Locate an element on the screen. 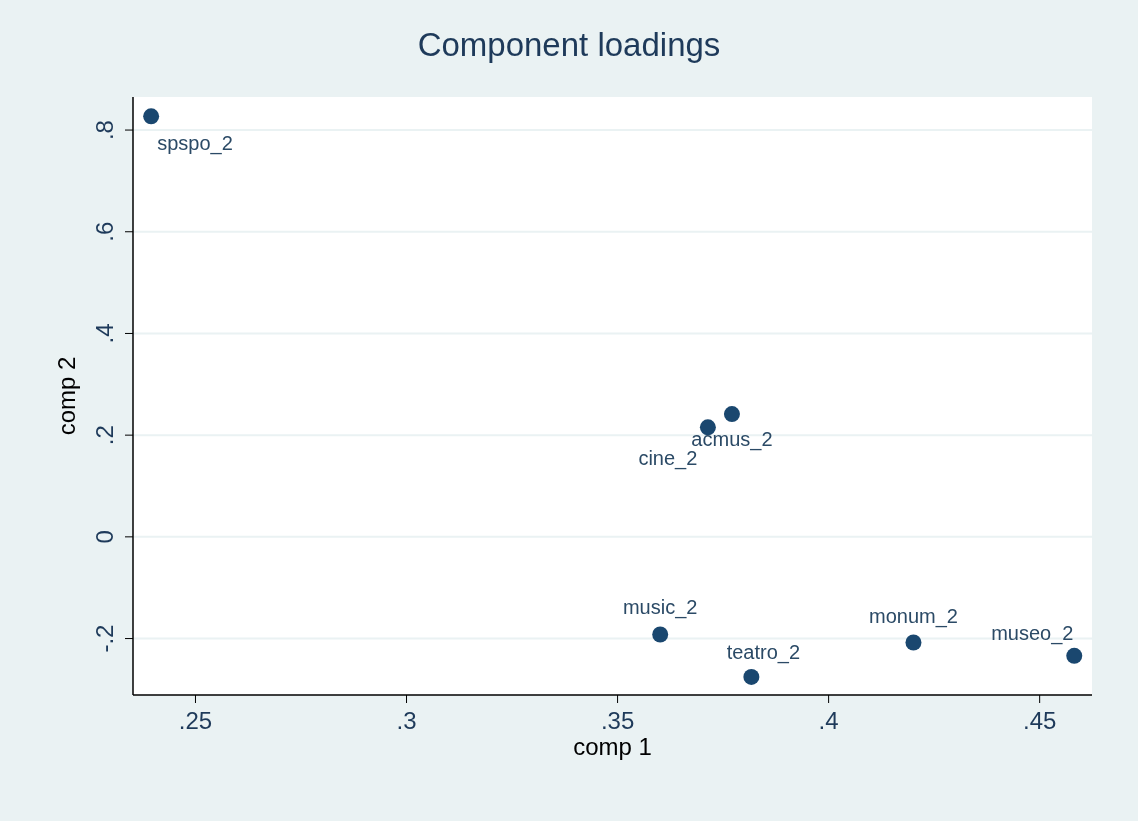 This screenshot has height=821, width=1138. annotation: spspo_2 is located at coordinates (195, 144).